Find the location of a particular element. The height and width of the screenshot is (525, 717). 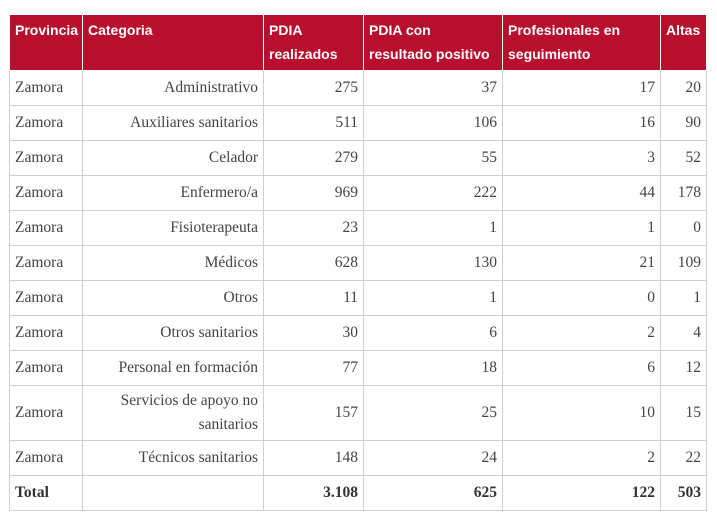

table-cell: 3 is located at coordinates (581, 158).